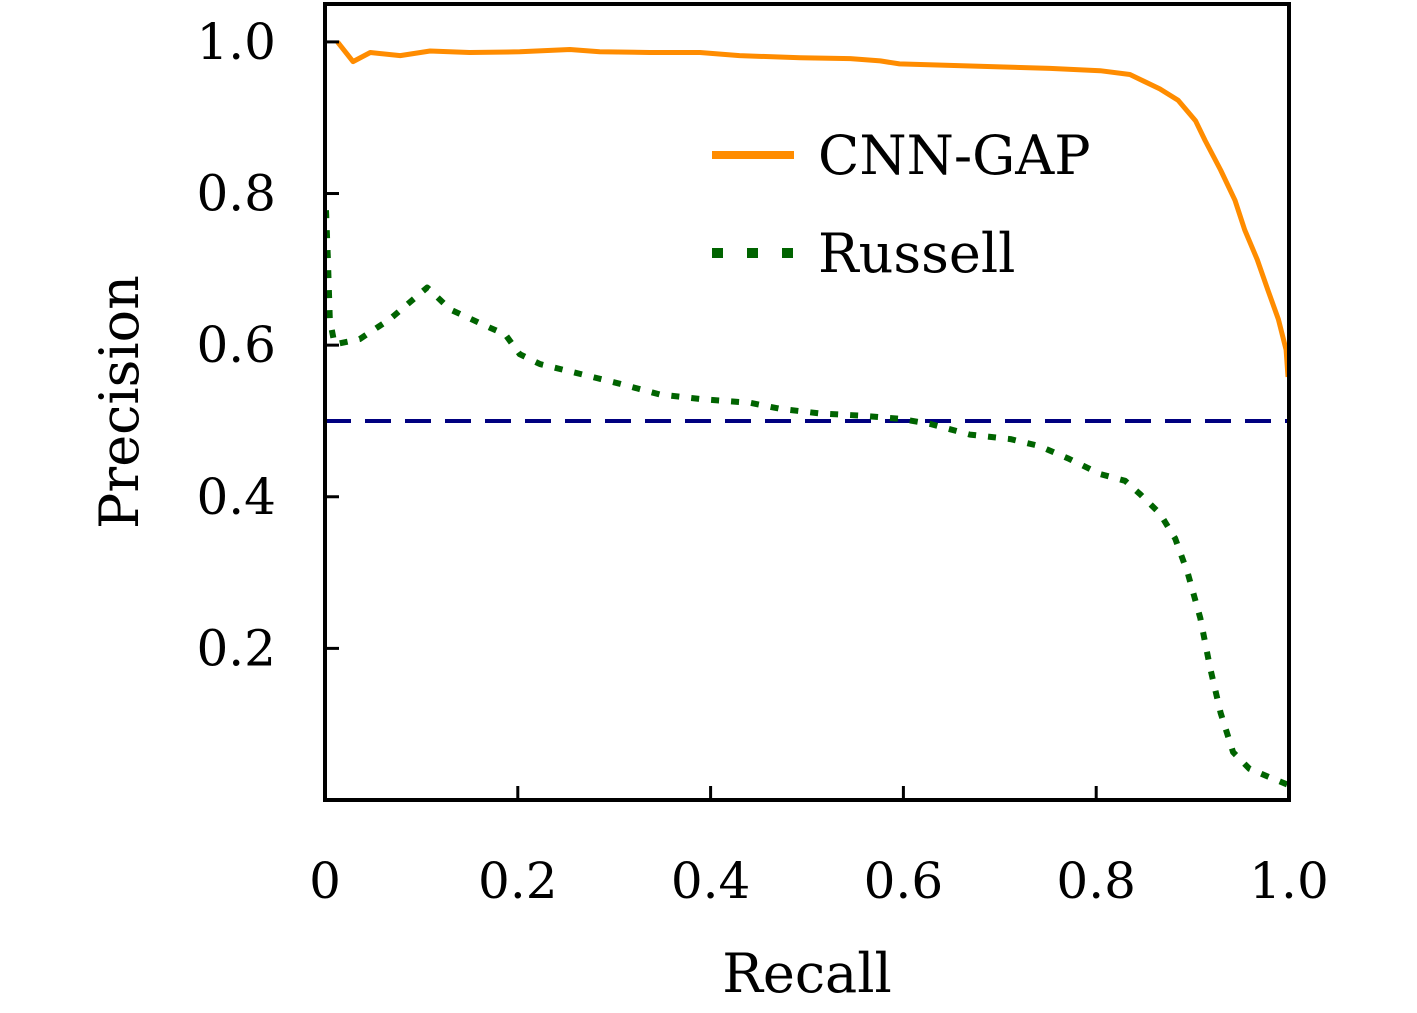 The image size is (1417, 1013). Describe the element at coordinates (819, 848) in the screenshot. I see `x-axis-ticks: 0 0.2 0.4 0.6 0.8 1.0` at that location.